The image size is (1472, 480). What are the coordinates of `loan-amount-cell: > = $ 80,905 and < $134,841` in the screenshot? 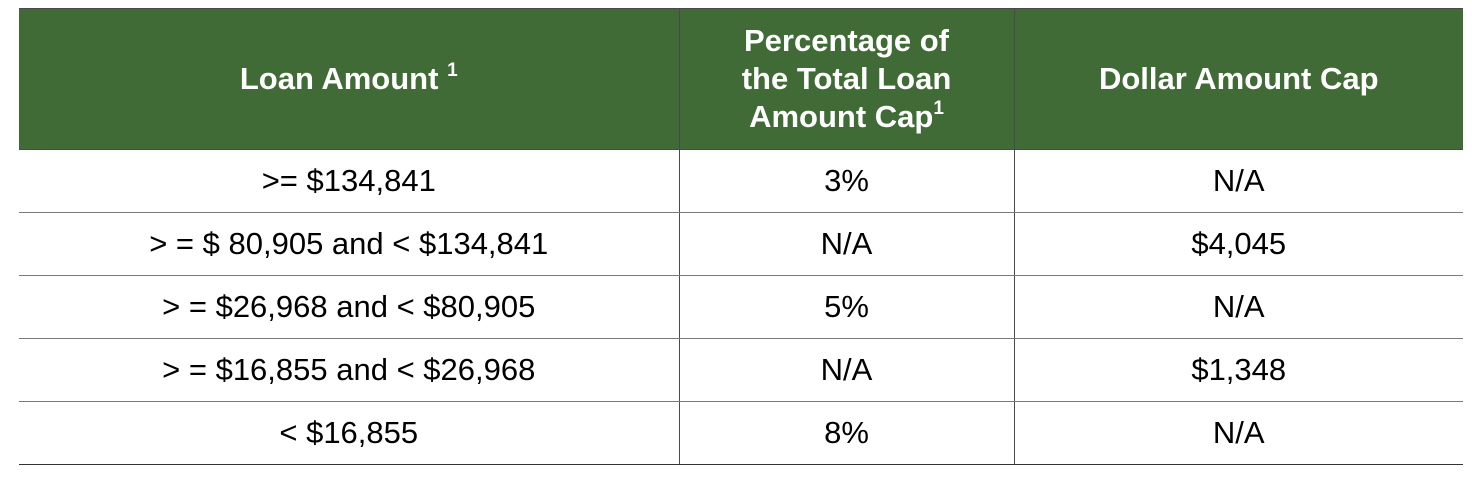 It's located at (349, 244).